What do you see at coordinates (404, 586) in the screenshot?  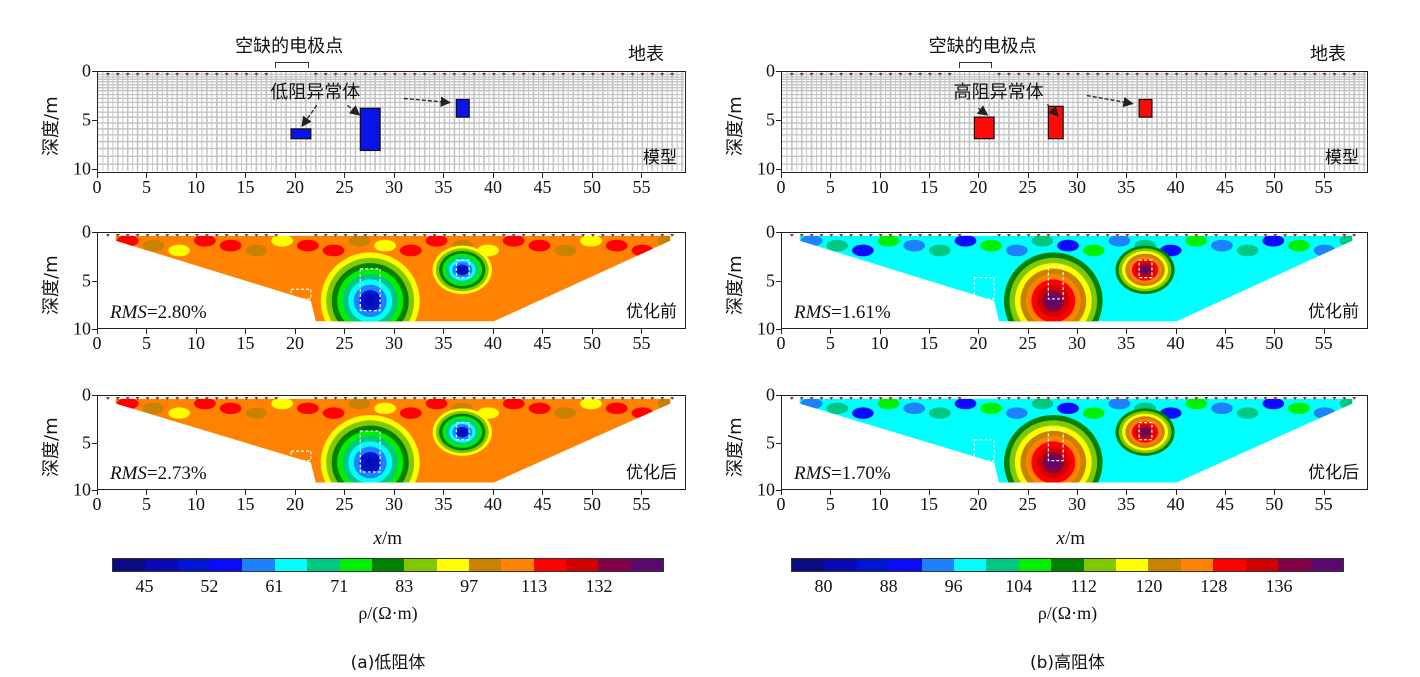 I see `colorbar-tick-label: 83` at bounding box center [404, 586].